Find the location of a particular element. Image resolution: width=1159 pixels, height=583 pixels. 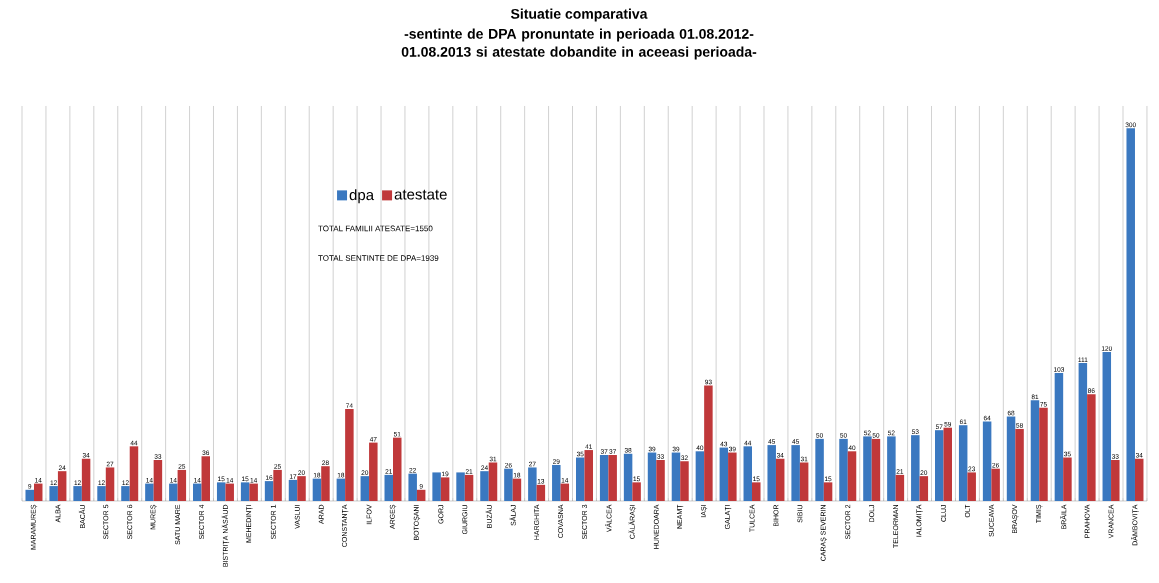

legend-label: atestate is located at coordinates (420, 194).